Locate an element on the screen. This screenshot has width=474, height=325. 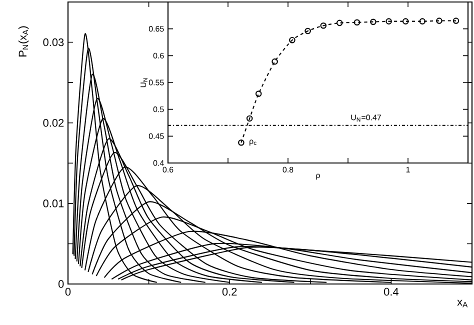
y-tick-label: 0.03 is located at coordinates (53, 42).